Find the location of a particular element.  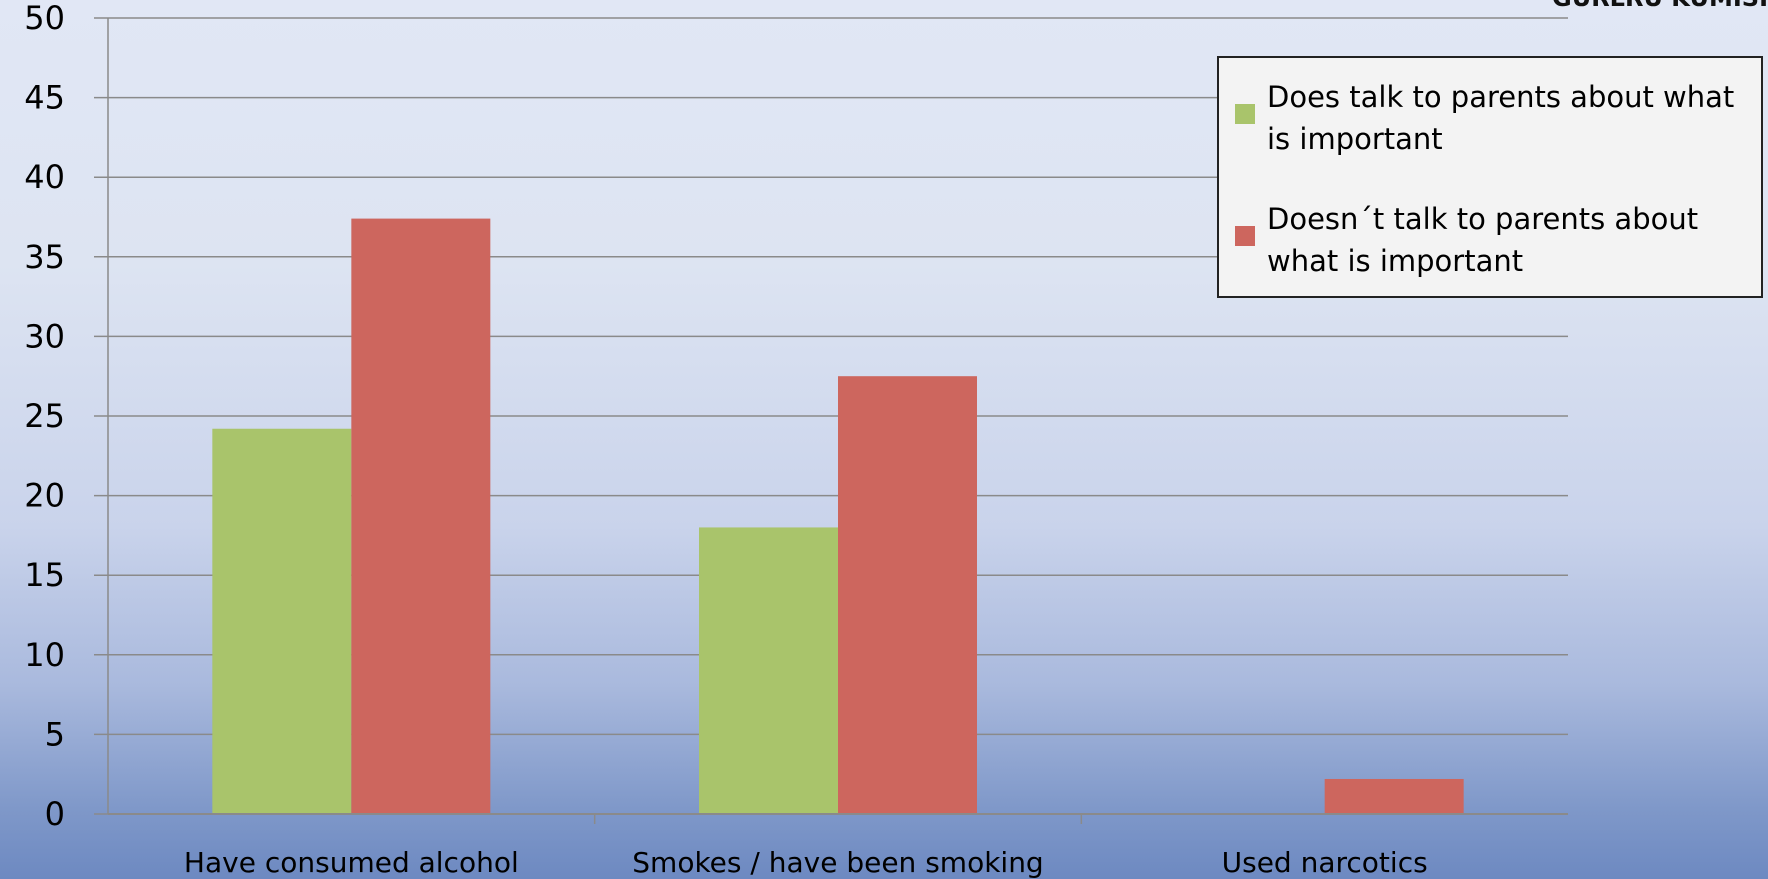

y-tick-label: 40 is located at coordinates (44, 177).